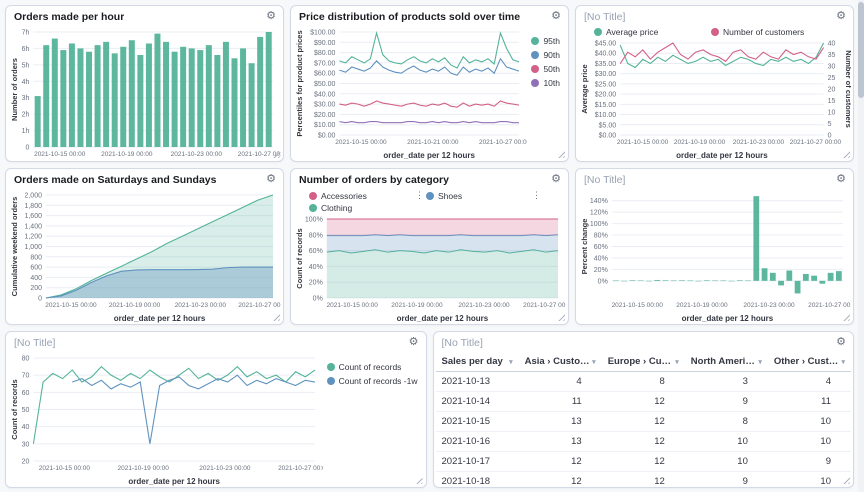 Image resolution: width=864 pixels, height=492 pixels. What do you see at coordinates (344, 195) in the screenshot?
I see `legend-label: Accessories` at bounding box center [344, 195].